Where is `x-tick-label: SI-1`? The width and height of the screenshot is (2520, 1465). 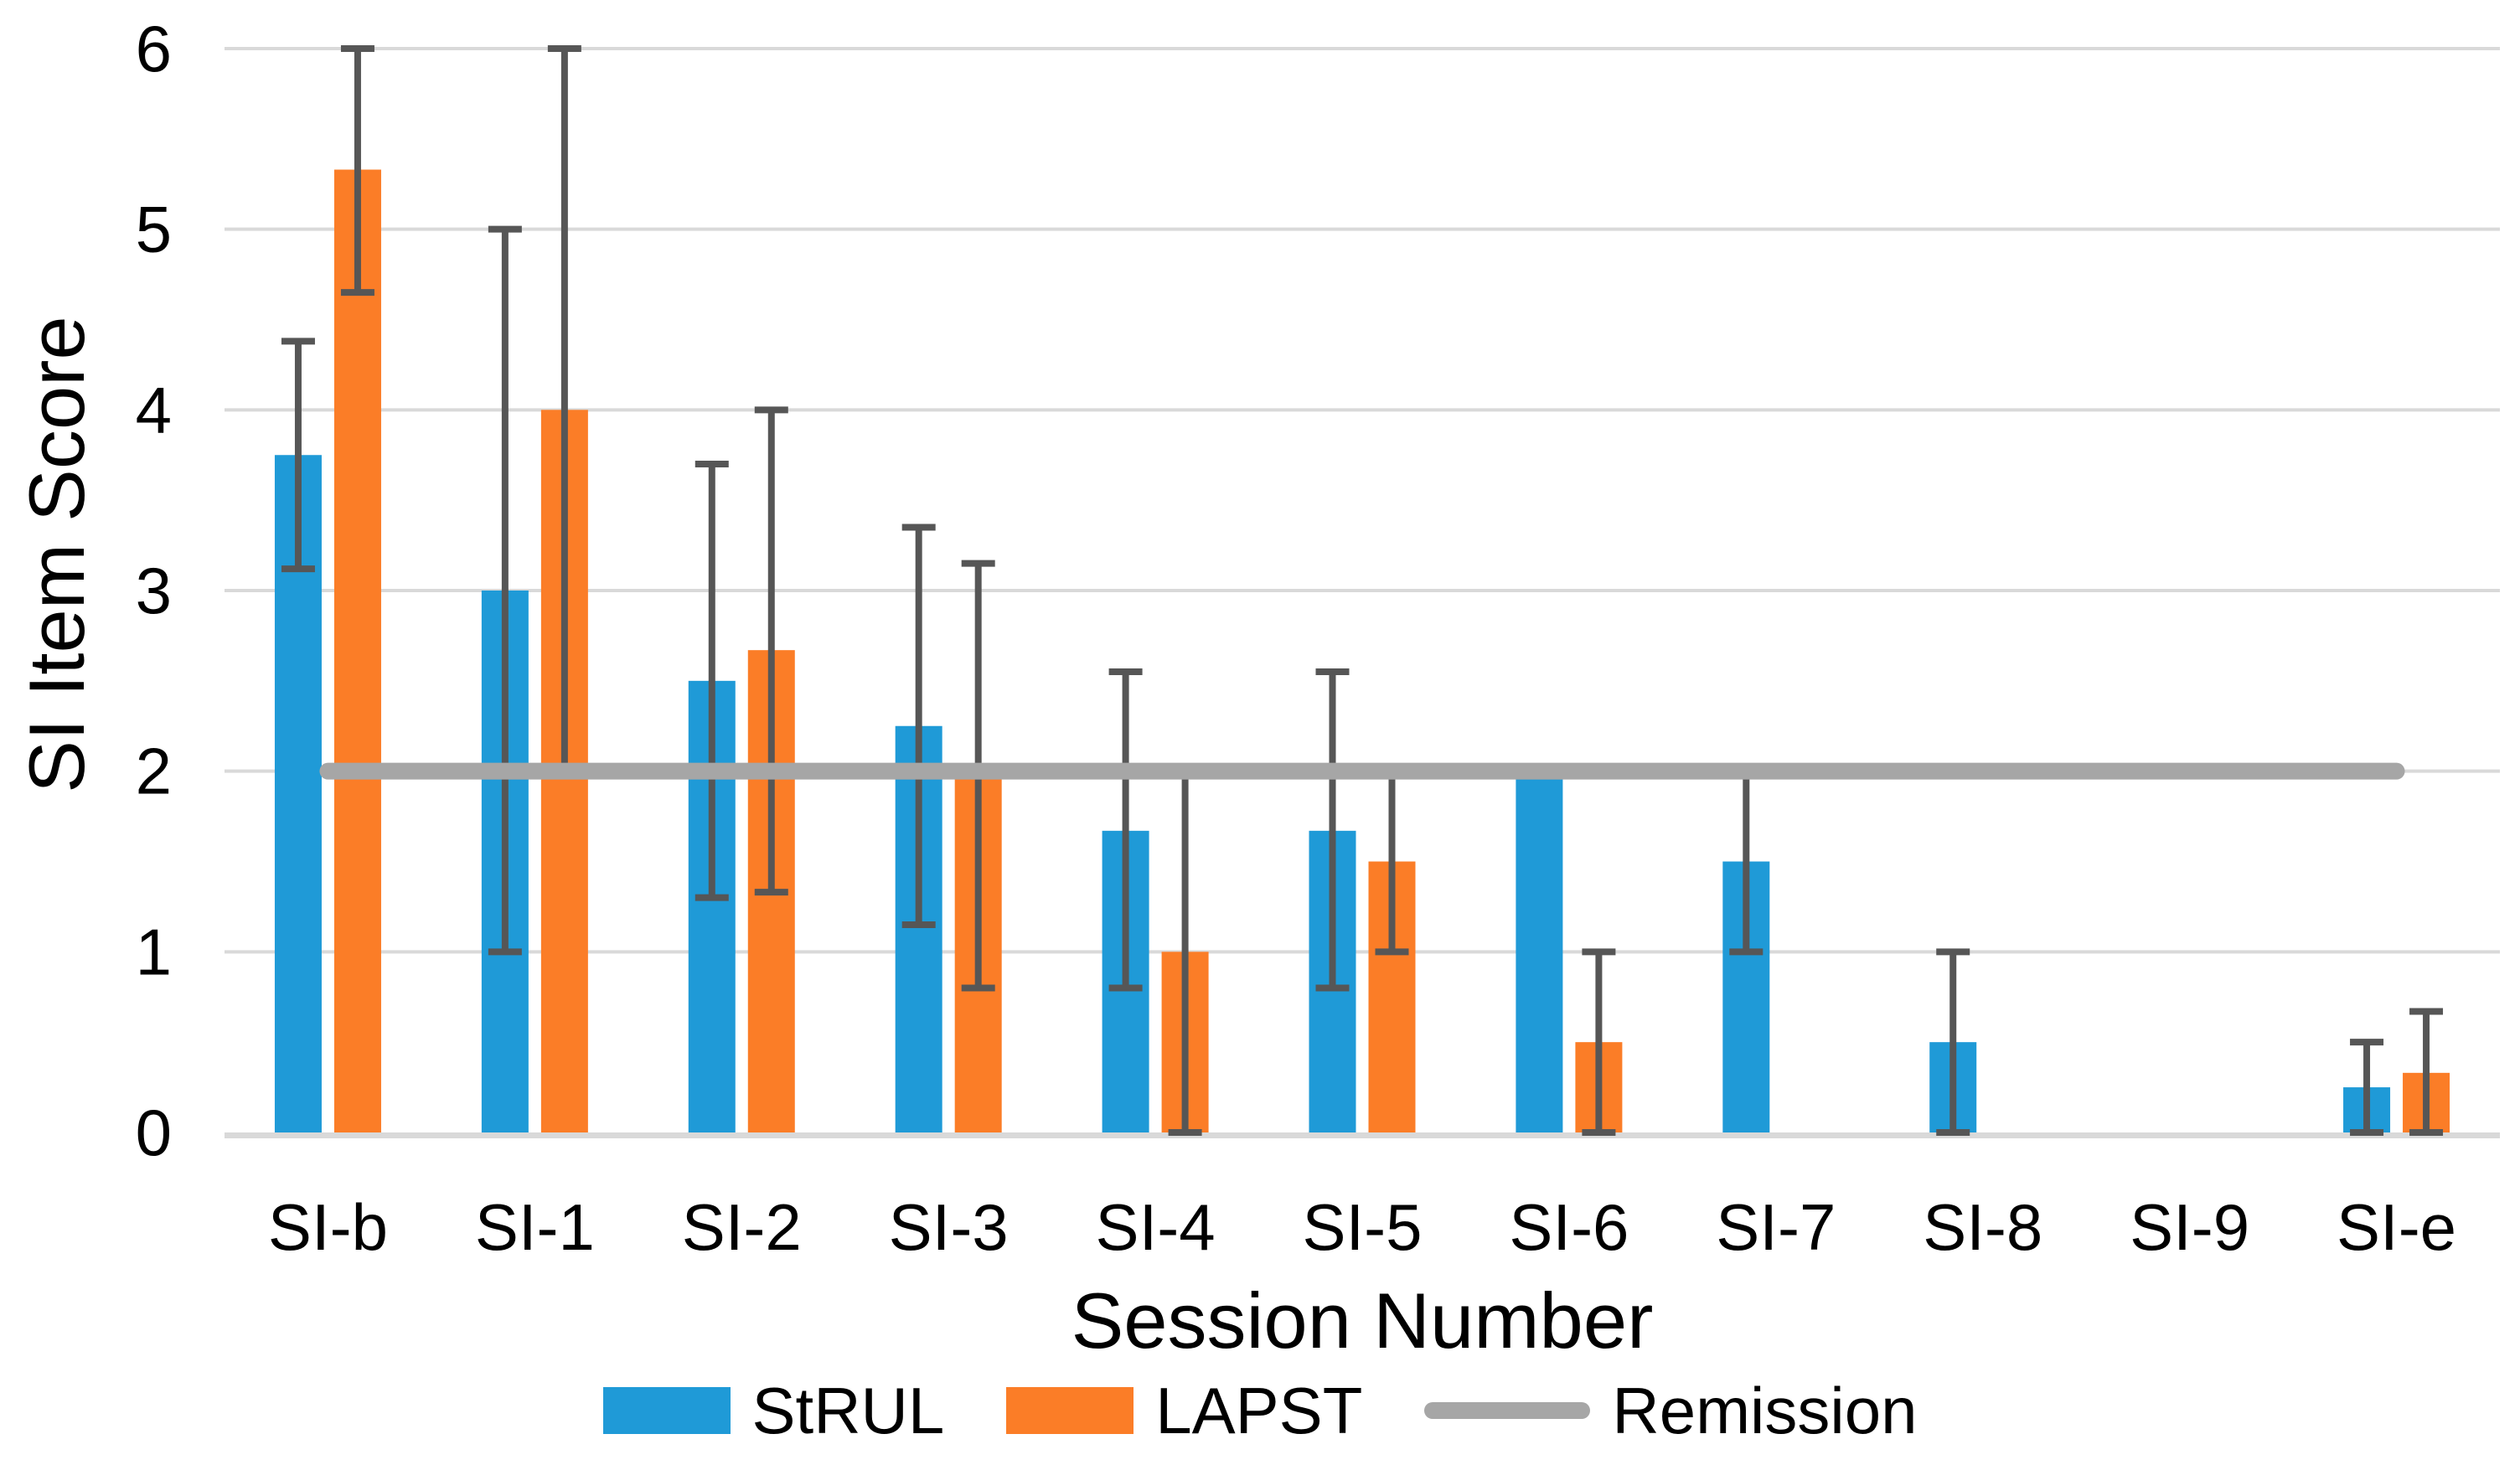
x-tick-label: SI-1 is located at coordinates (535, 1227).